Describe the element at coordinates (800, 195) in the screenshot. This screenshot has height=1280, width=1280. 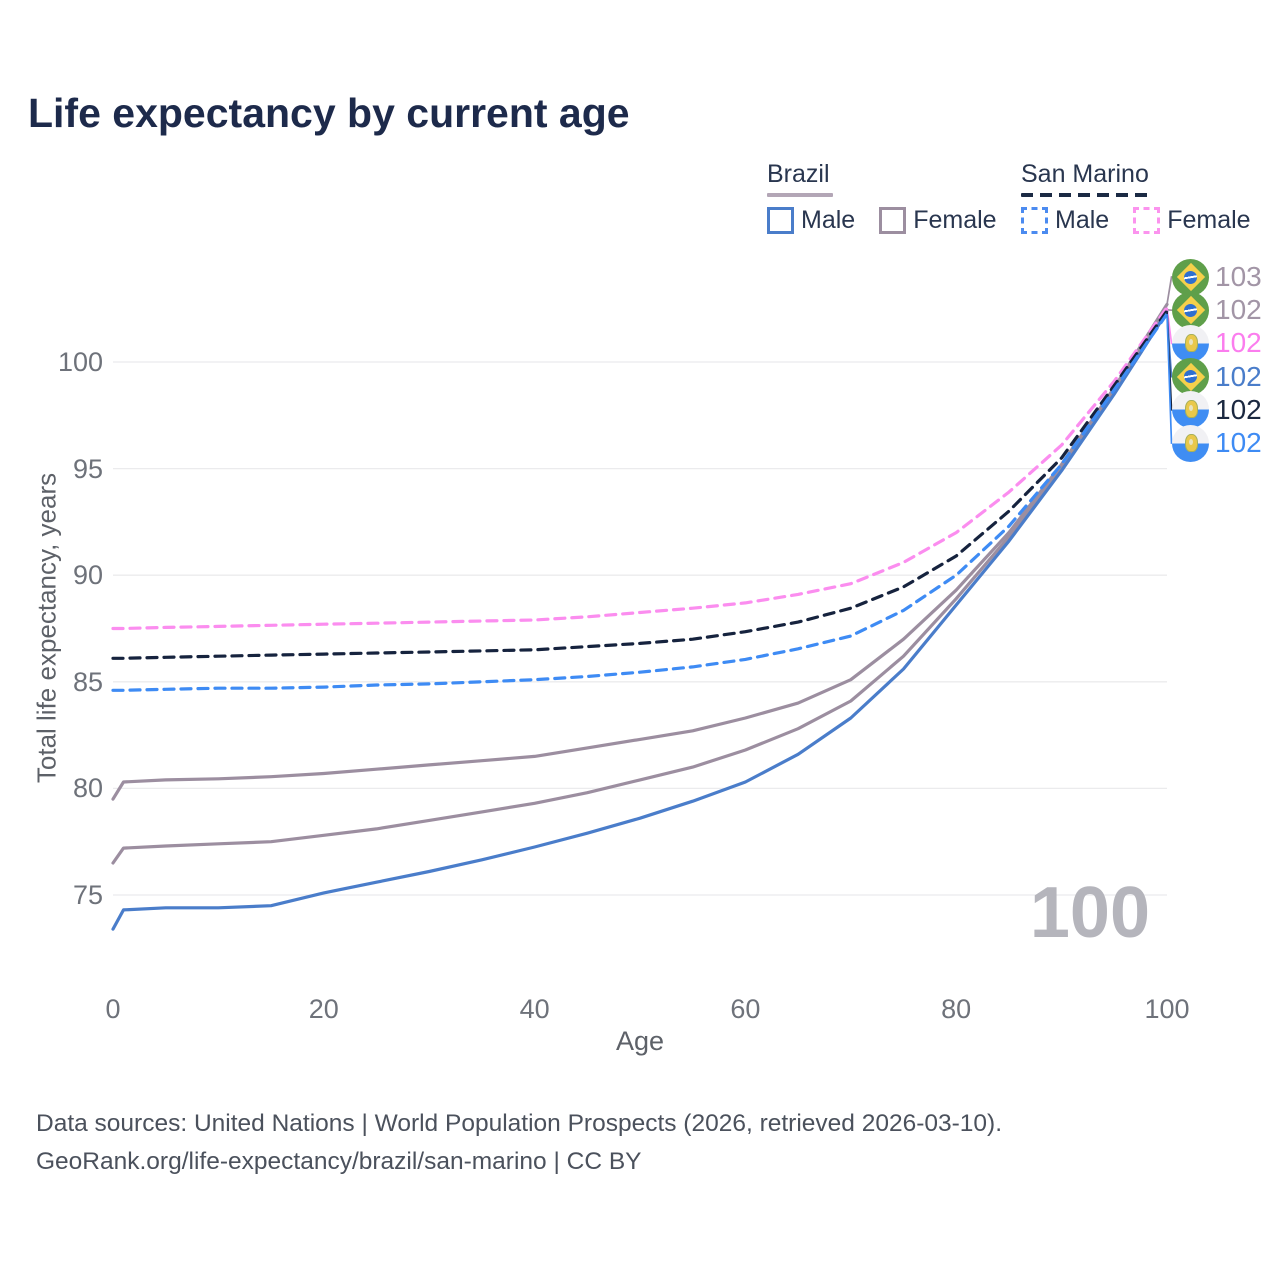
I see `legend-line-sample-brazil` at that location.